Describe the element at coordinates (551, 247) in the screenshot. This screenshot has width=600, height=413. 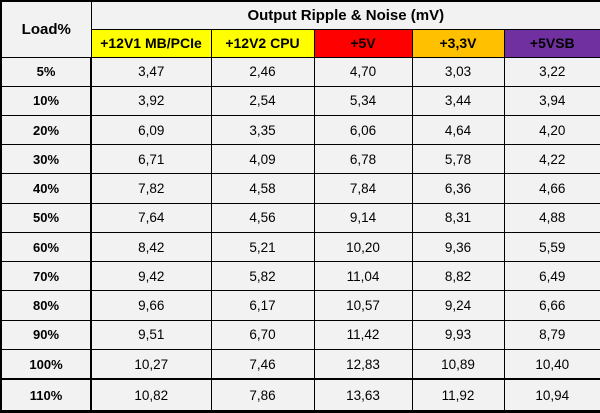
I see `value-cell: 5,59` at that location.